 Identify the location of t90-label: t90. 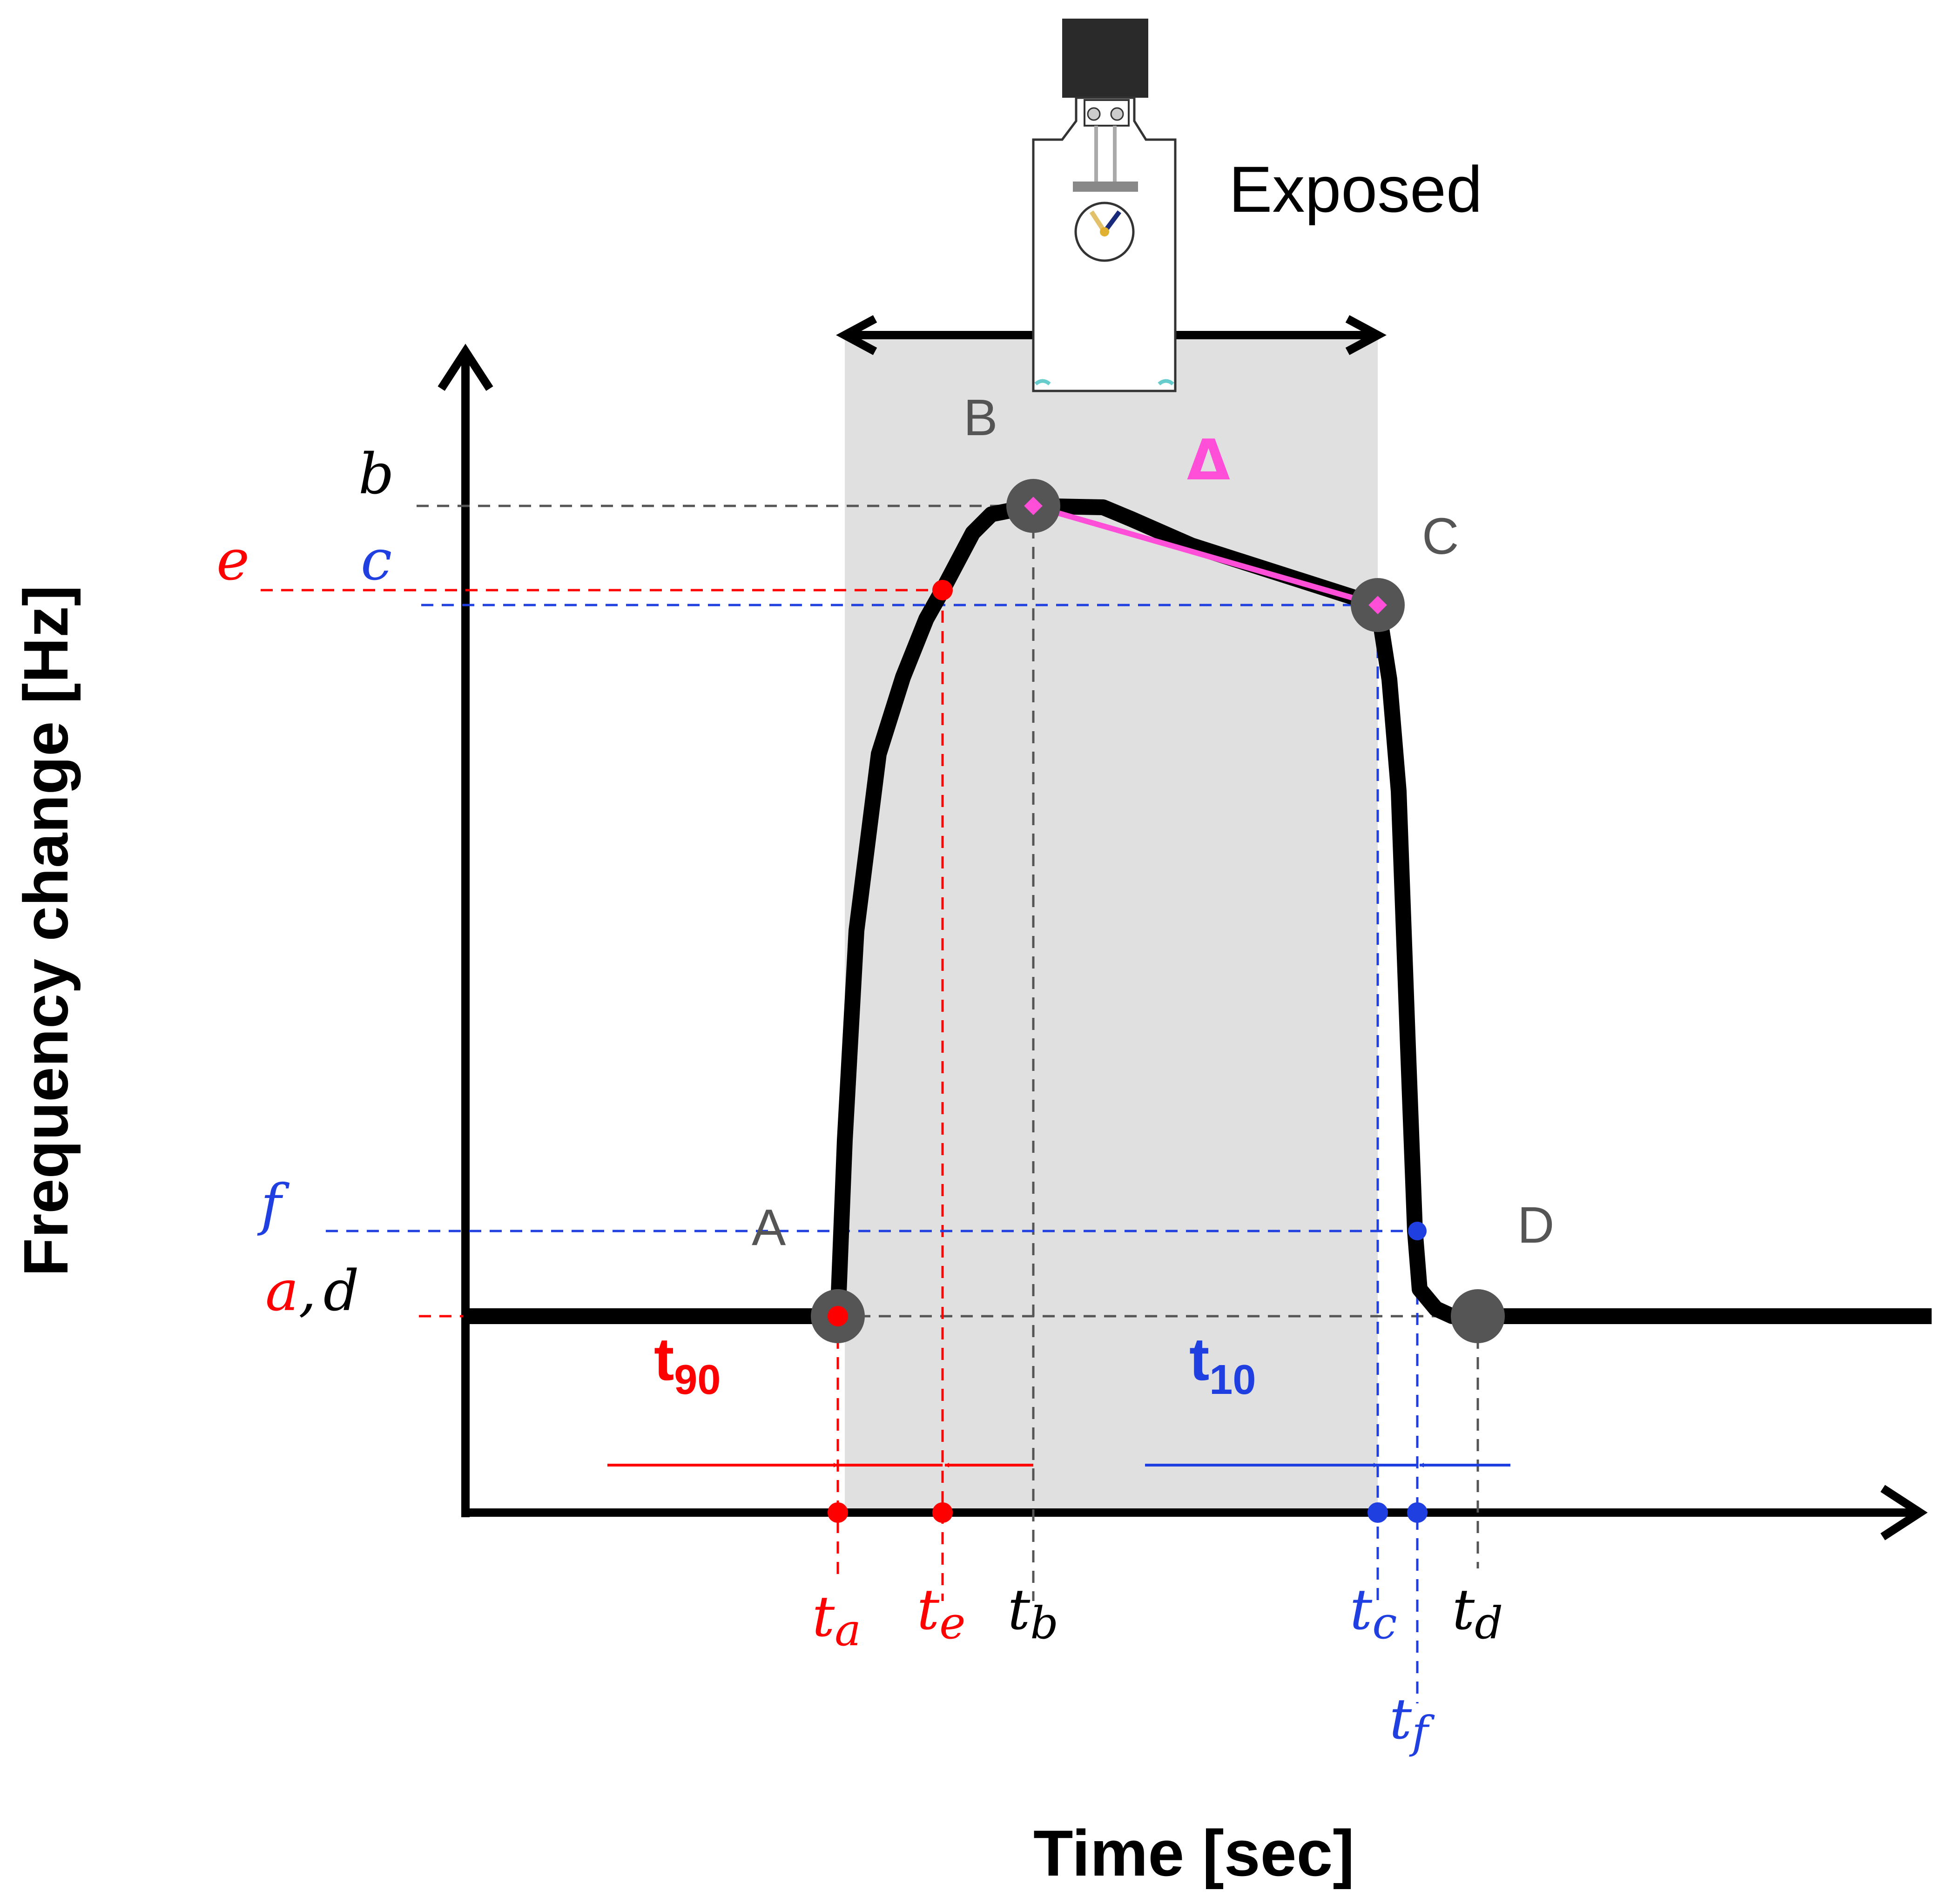
(687, 1364).